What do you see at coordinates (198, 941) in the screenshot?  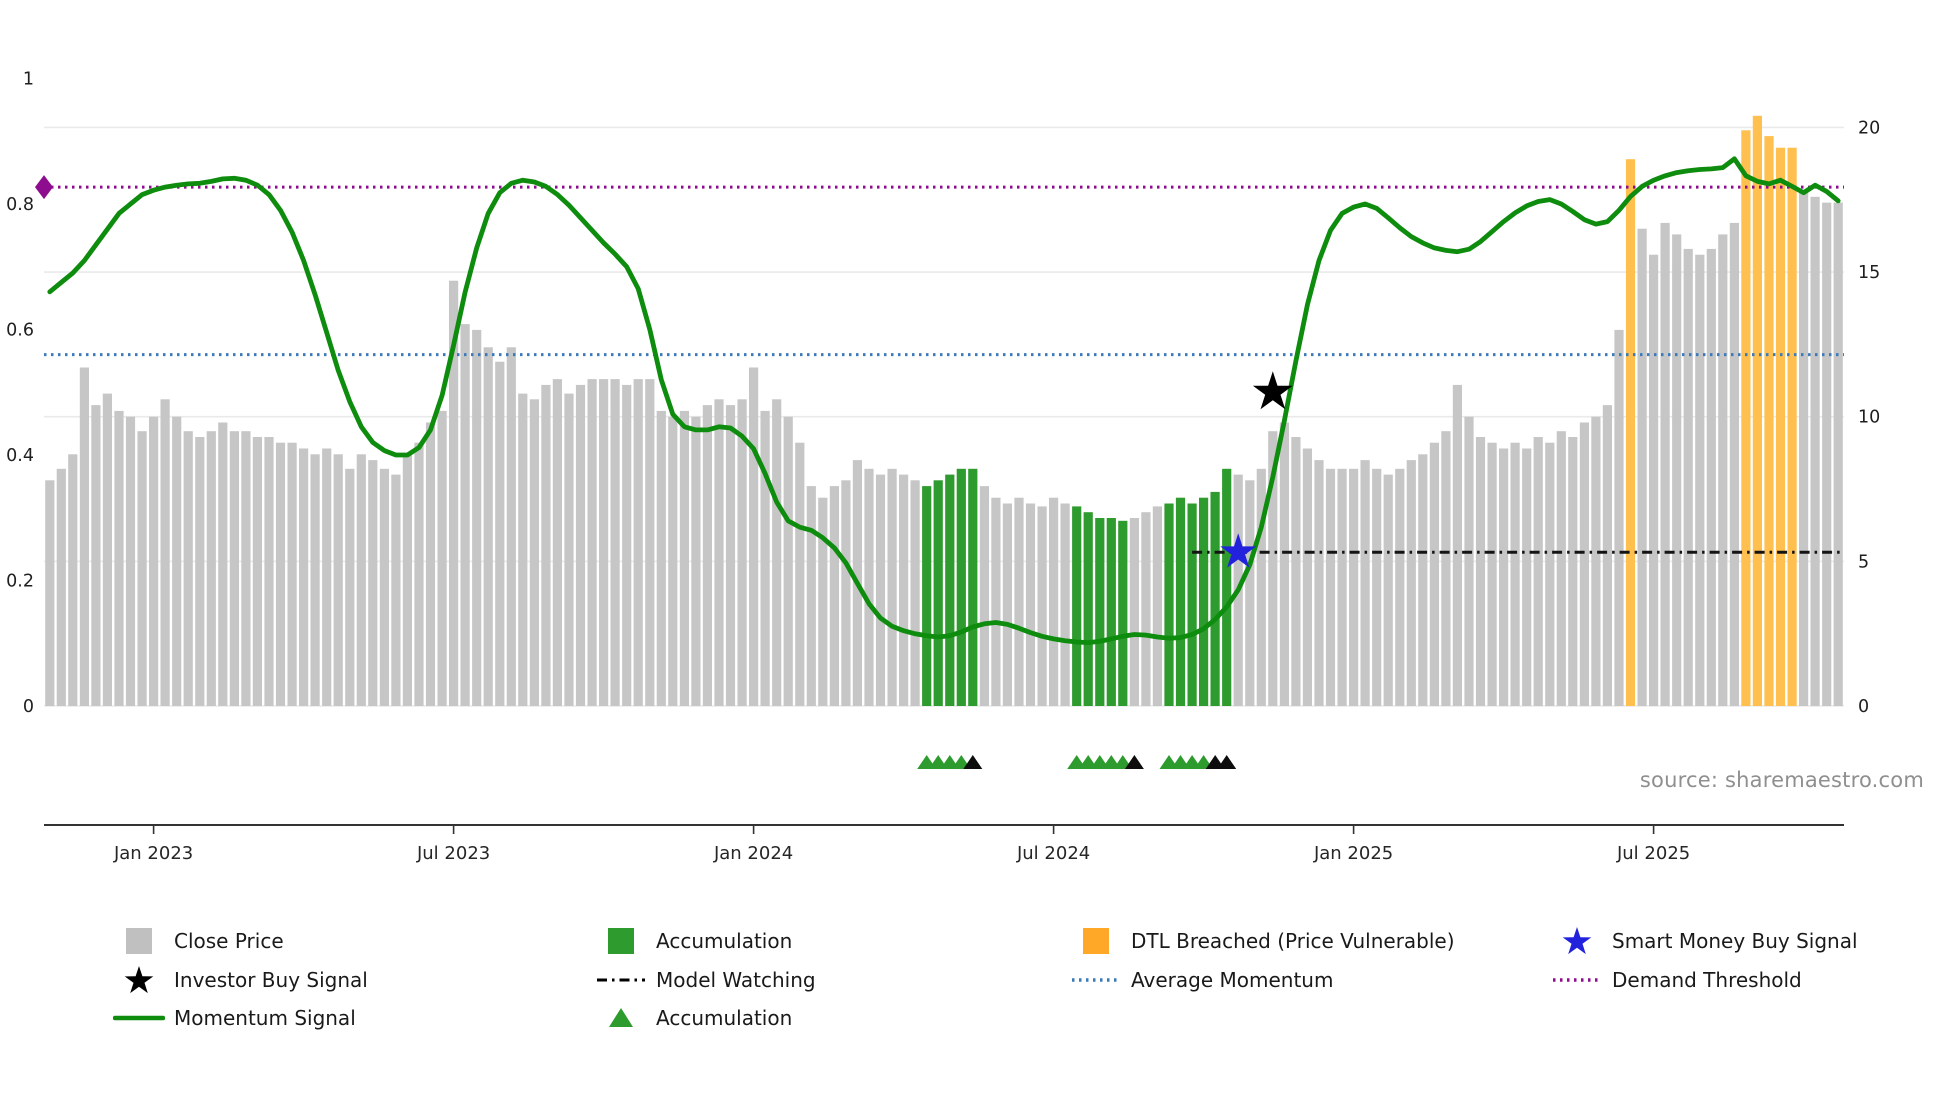 I see `legend-item-close-price: Close Price` at bounding box center [198, 941].